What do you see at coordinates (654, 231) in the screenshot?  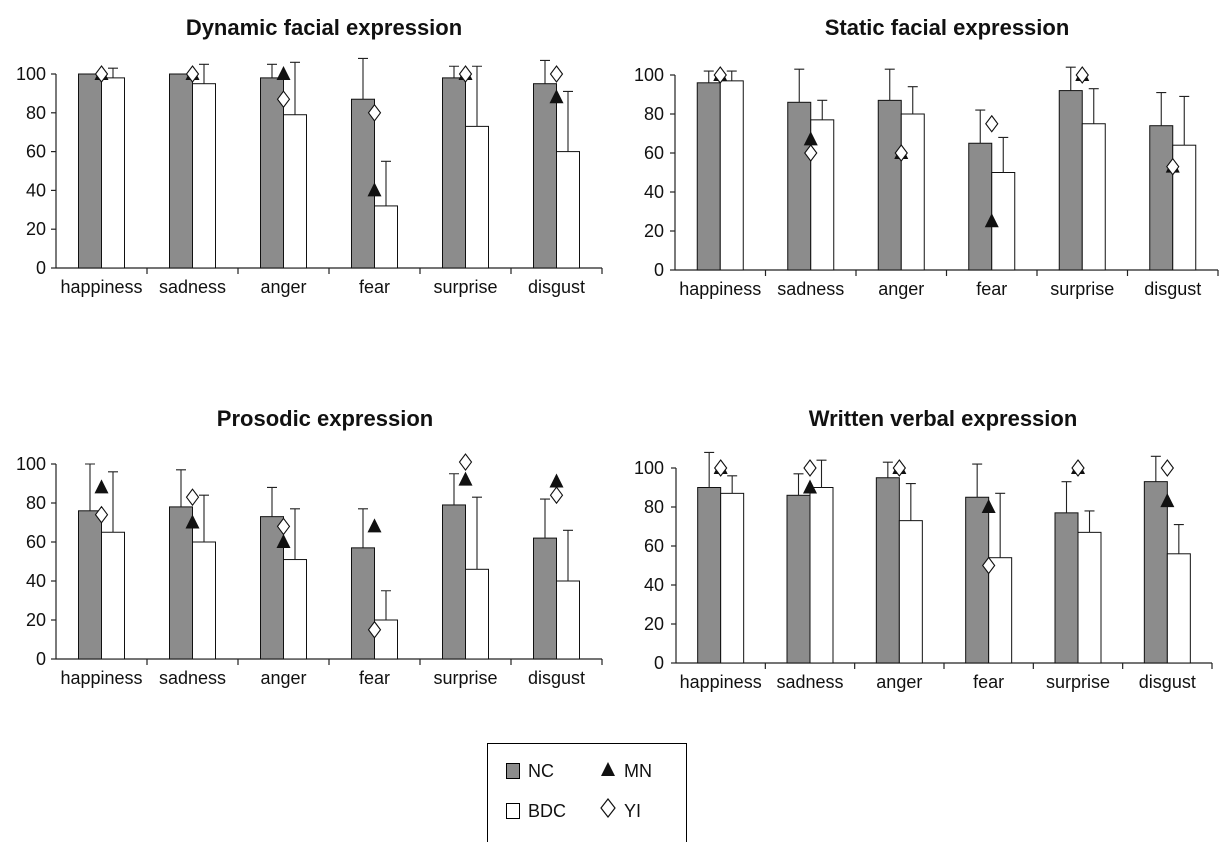 I see `y-tick-label: 20` at bounding box center [654, 231].